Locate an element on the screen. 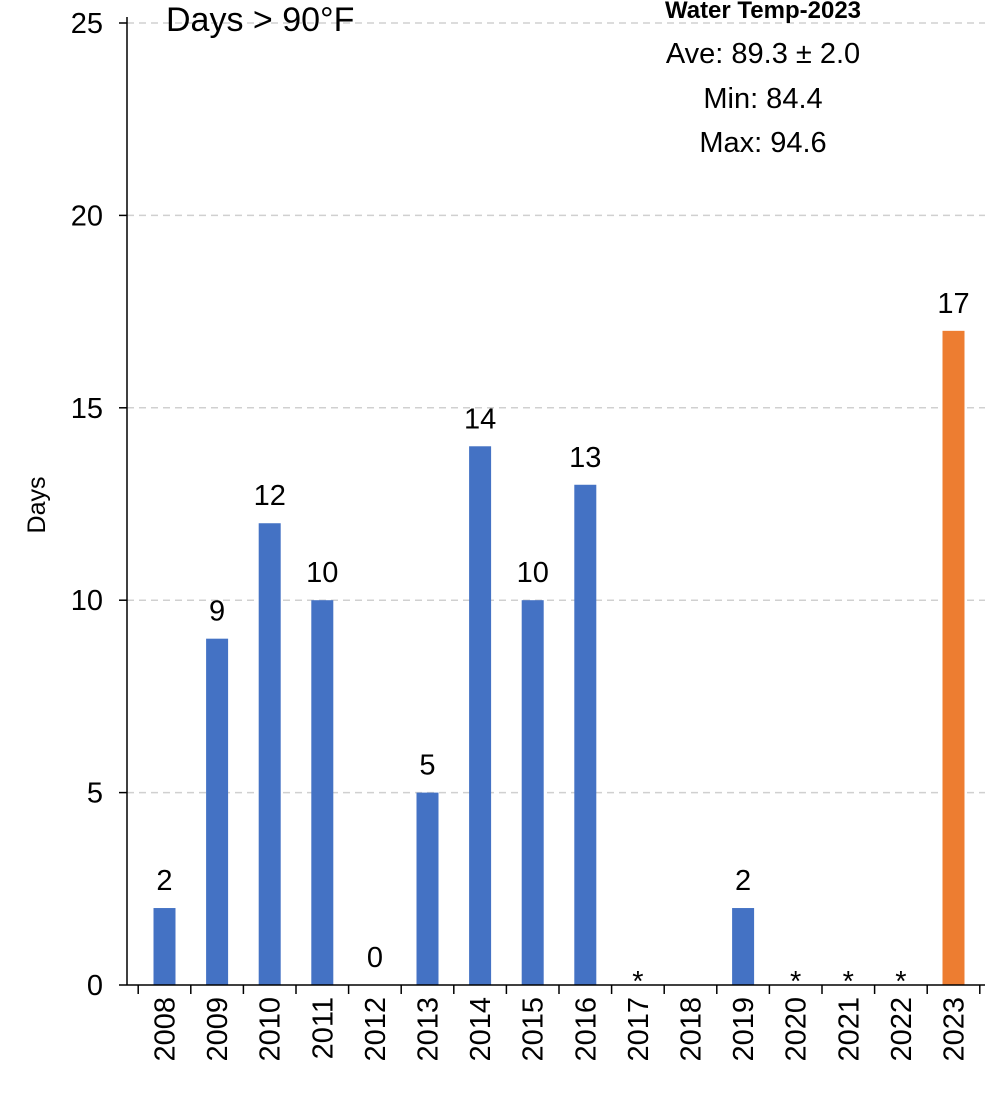 The height and width of the screenshot is (1096, 999). y-tick-label: 0 is located at coordinates (95, 986).